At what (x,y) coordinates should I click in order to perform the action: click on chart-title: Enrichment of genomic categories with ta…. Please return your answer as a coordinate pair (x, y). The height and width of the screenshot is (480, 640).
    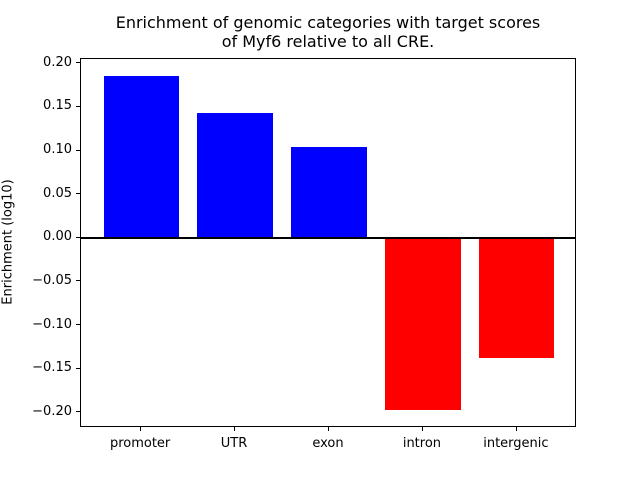
    Looking at the image, I should click on (328, 32).